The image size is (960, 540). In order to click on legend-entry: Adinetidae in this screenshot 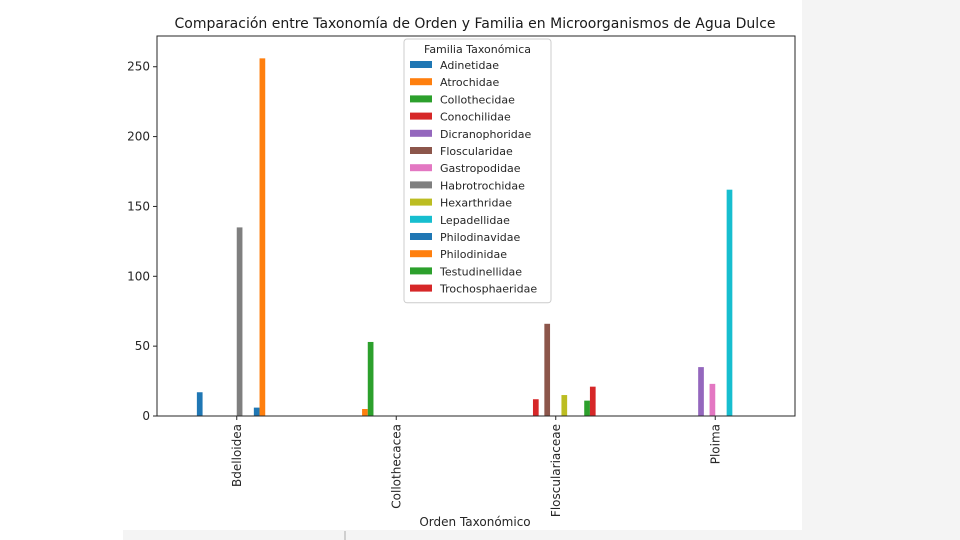, I will do `click(469, 65)`.